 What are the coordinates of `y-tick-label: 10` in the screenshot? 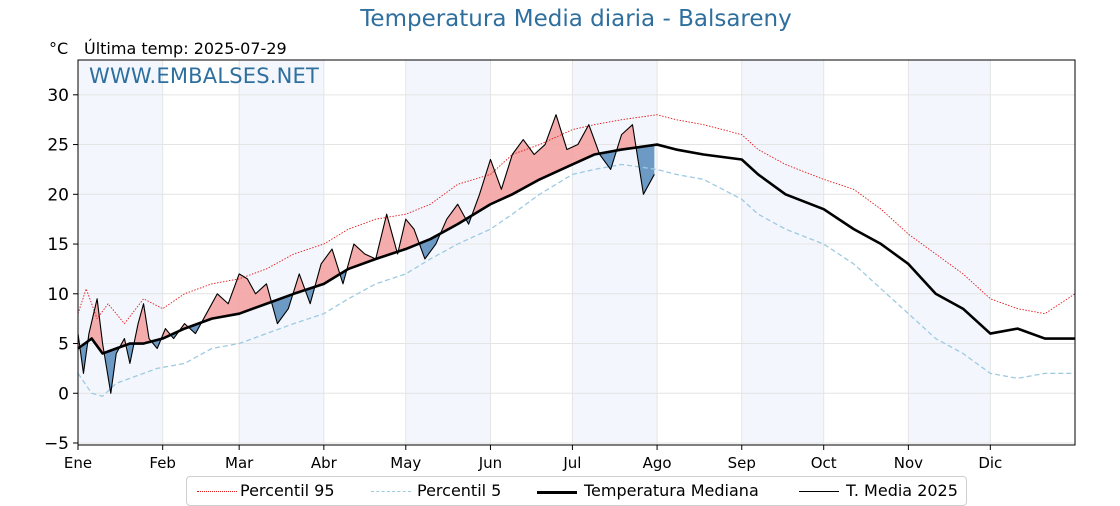 It's located at (58, 295).